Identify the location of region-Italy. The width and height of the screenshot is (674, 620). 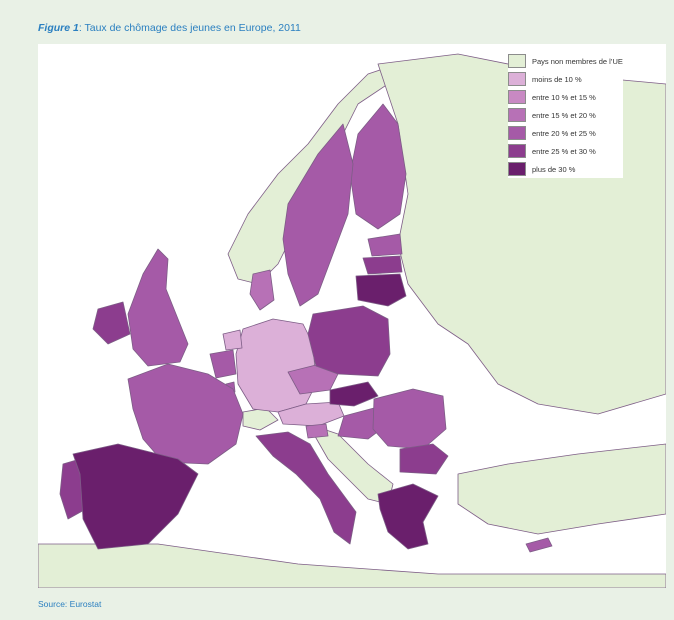
(306, 488).